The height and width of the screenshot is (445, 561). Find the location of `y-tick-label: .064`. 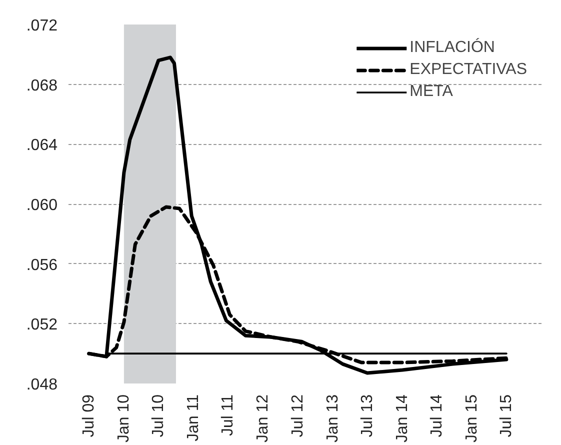

y-tick-label: .064 is located at coordinates (42, 145).